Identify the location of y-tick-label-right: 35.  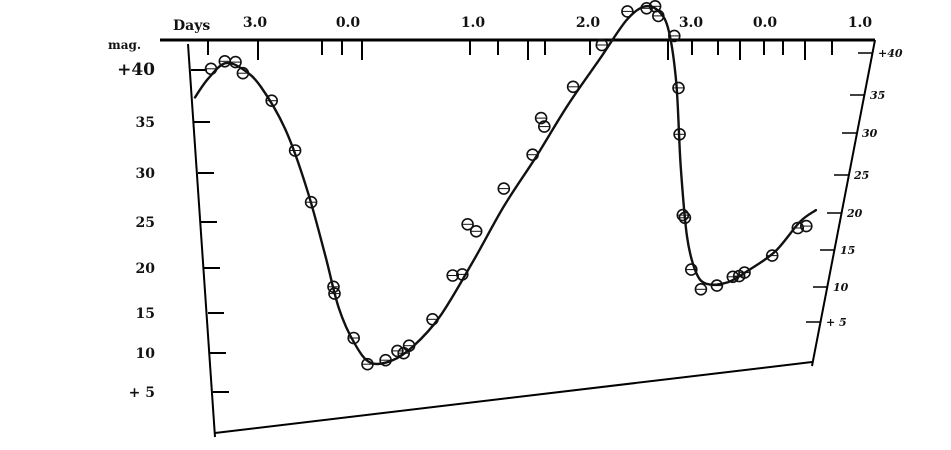
(877, 95).